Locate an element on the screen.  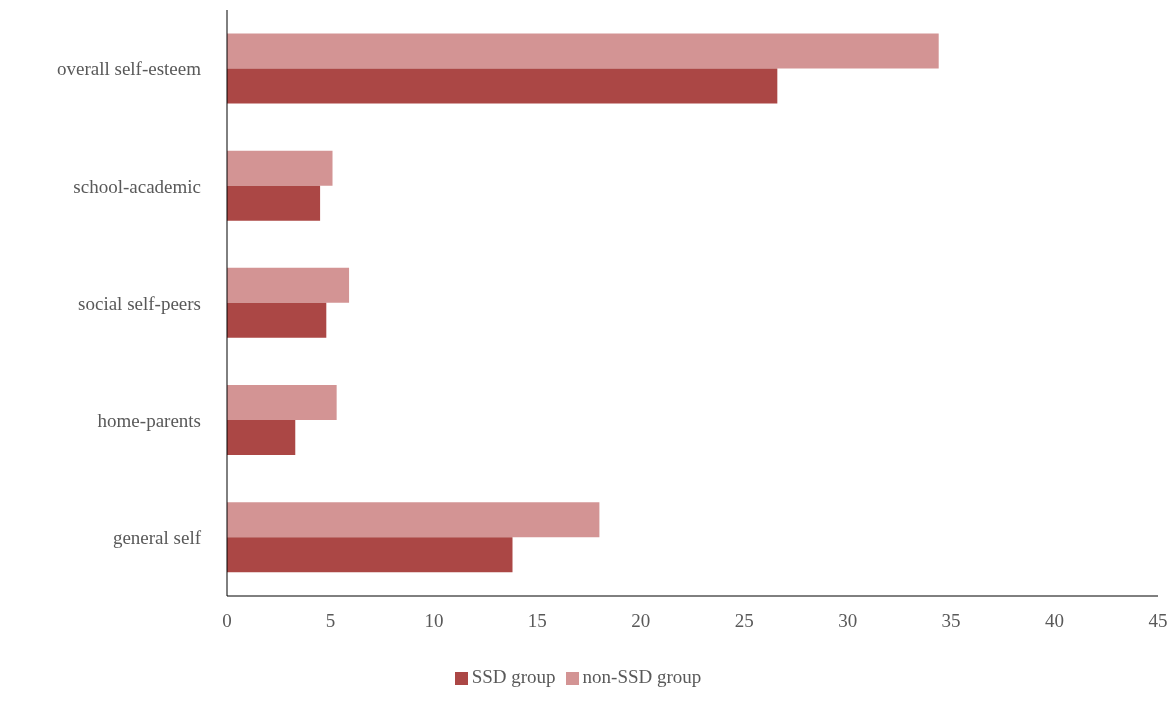
legend-label: non-SSD group is located at coordinates (642, 676).